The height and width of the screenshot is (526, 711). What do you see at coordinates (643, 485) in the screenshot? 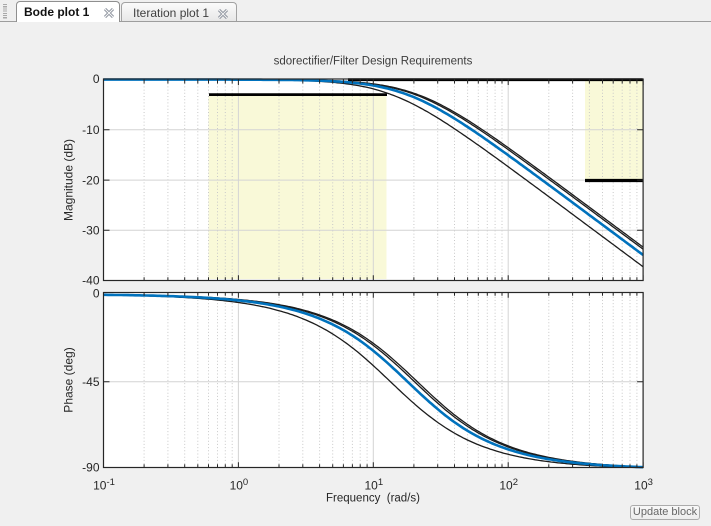
I see `svg-text: 10³` at bounding box center [643, 485].